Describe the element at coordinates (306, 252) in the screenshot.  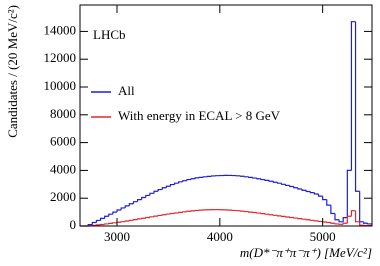
I see `x-axis-label: m(D*⁻π⁺π⁻π⁺) [MeV/c²]` at that location.